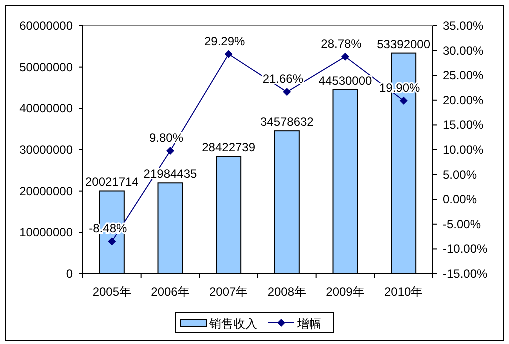 The width and height of the screenshot is (509, 344). I want to click on y2-tick-label: -10.00%, so click(465, 249).